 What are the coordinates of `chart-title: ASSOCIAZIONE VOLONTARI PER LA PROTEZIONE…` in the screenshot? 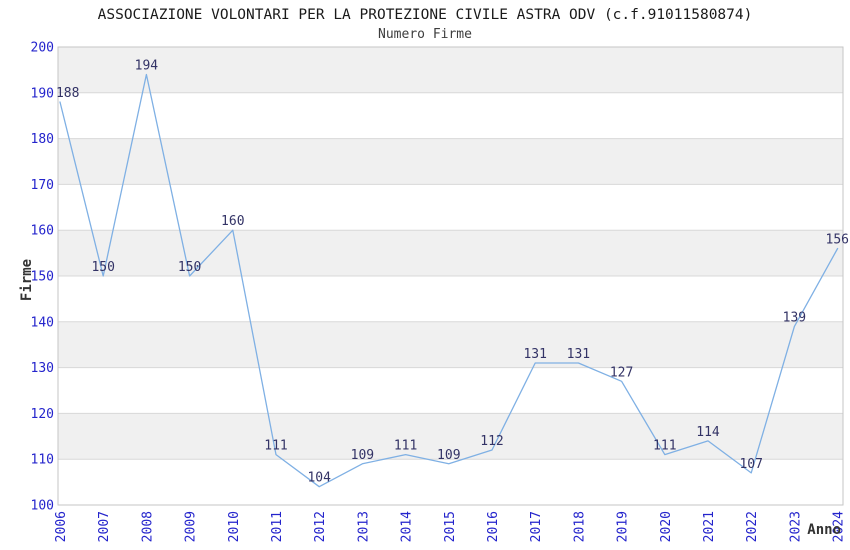 It's located at (425, 15).